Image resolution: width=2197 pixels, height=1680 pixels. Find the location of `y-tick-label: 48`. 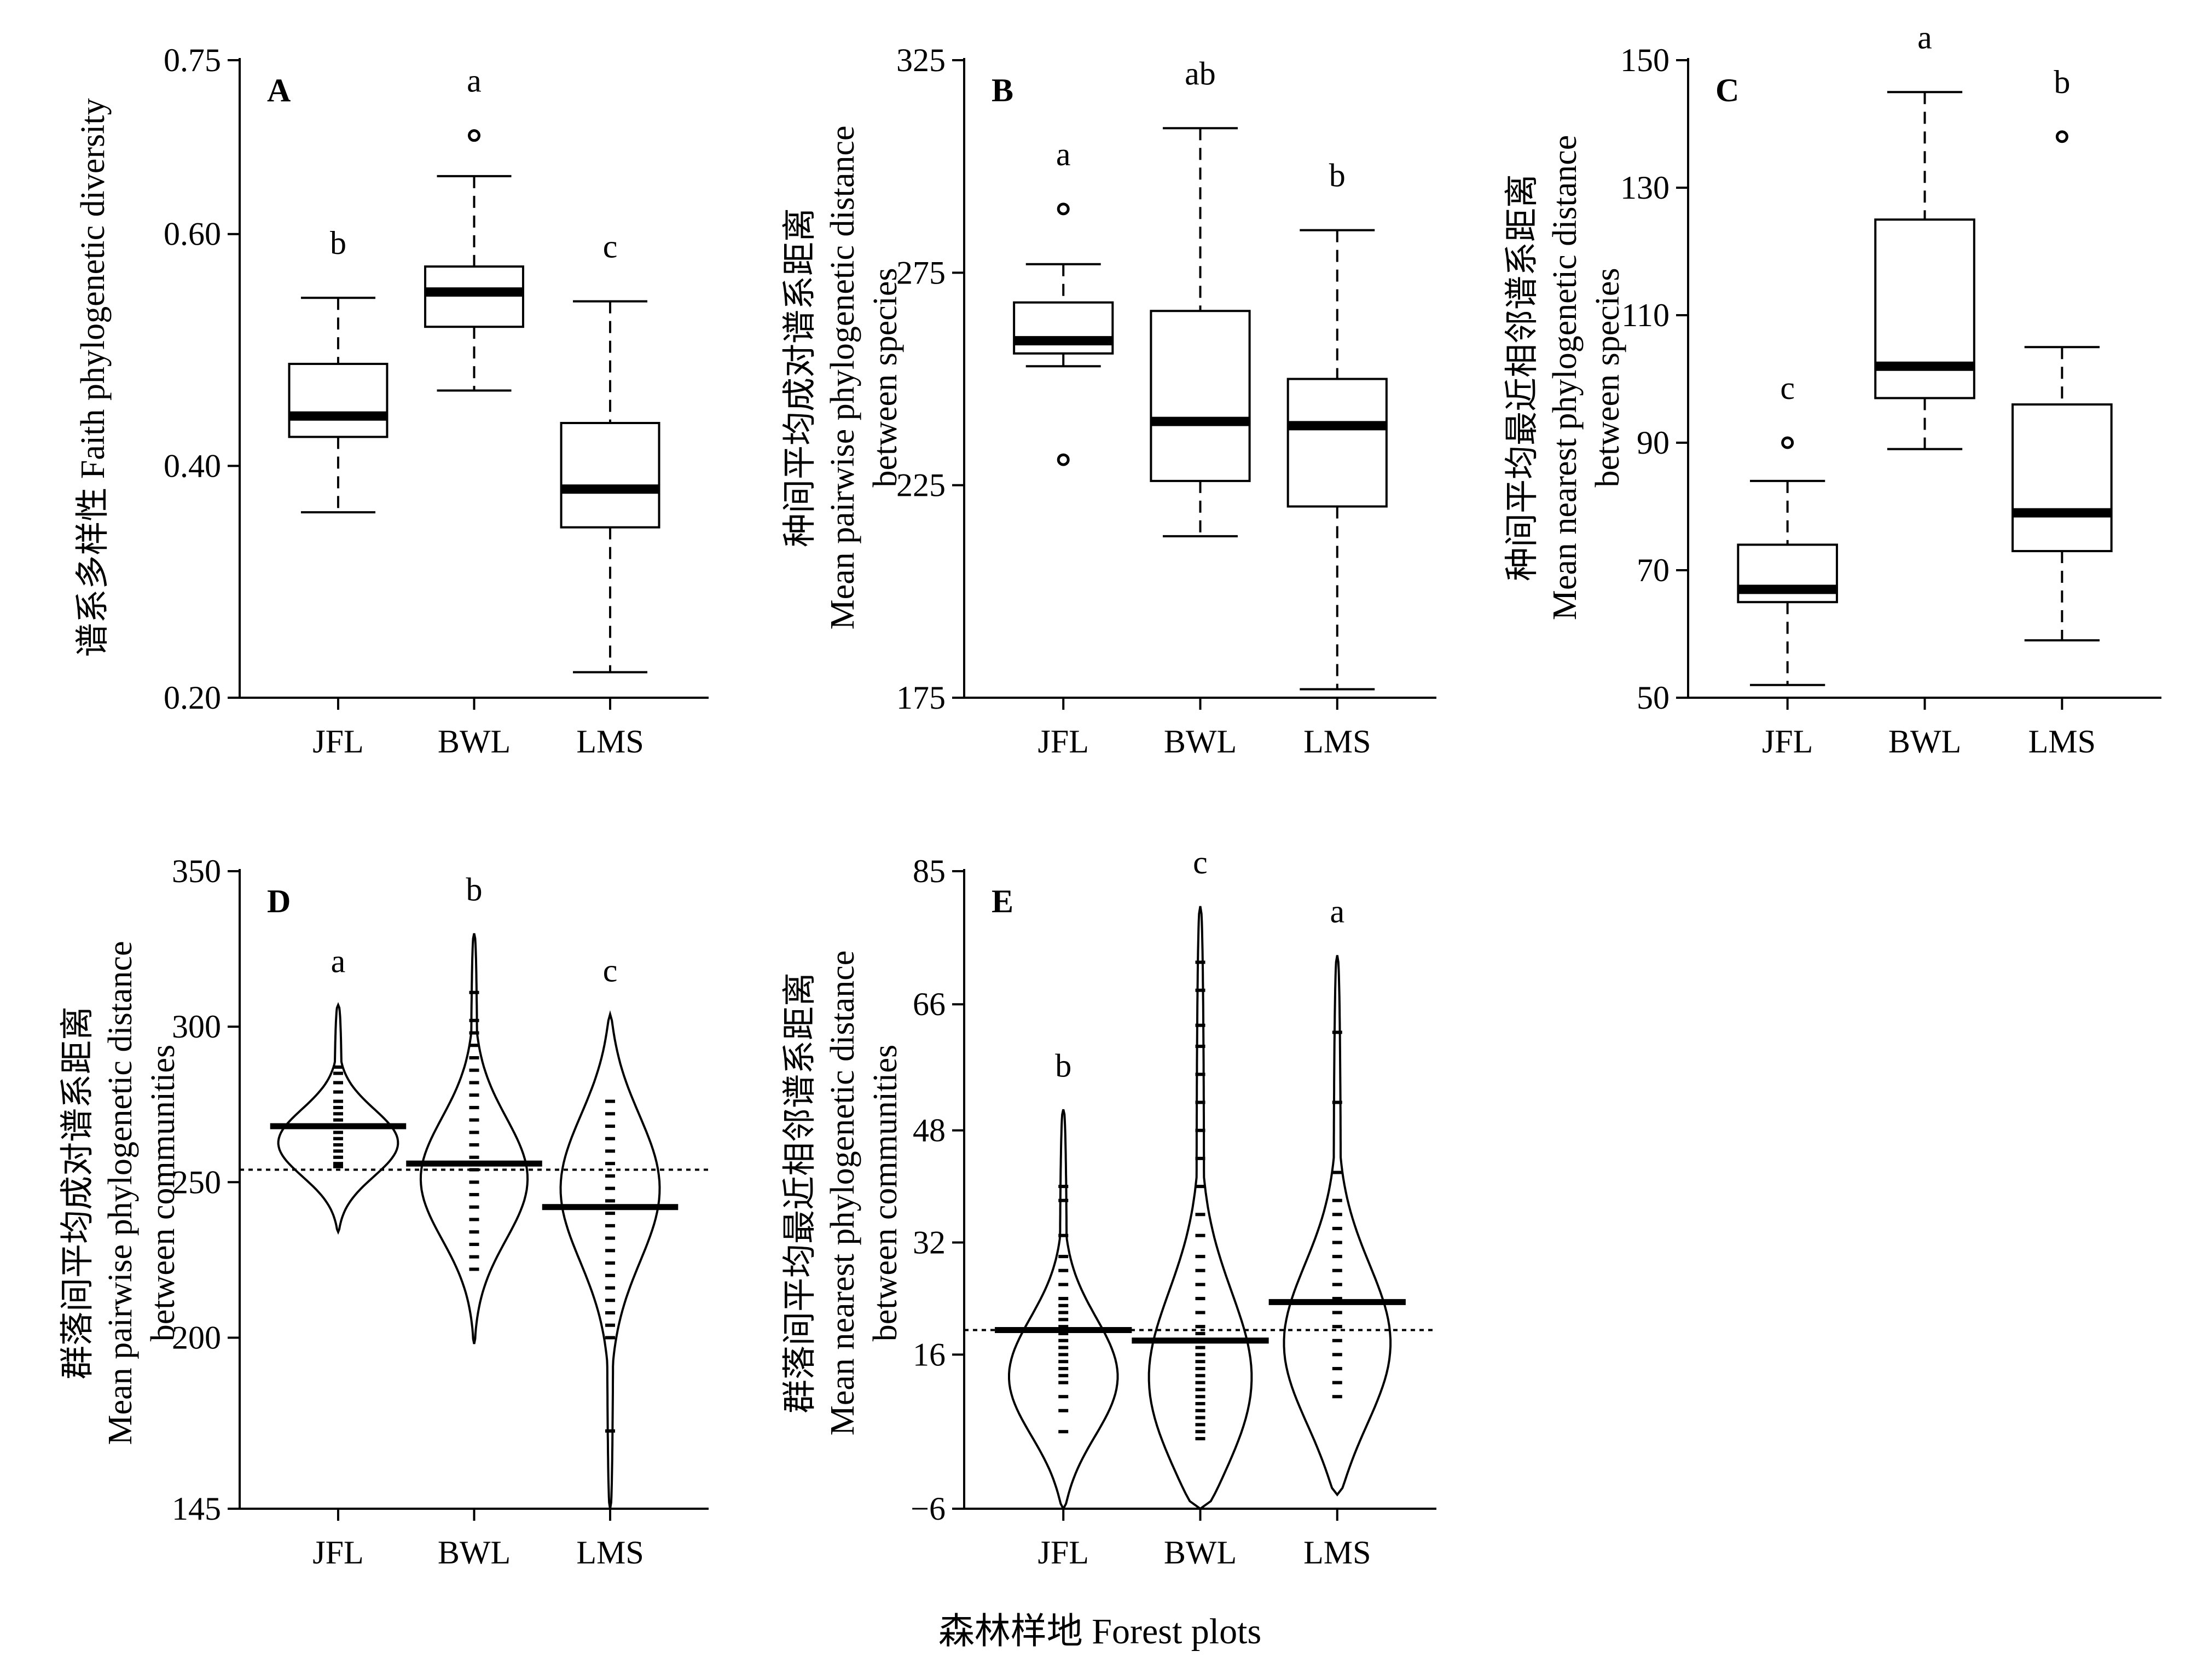

y-tick-label: 48 is located at coordinates (929, 1131).